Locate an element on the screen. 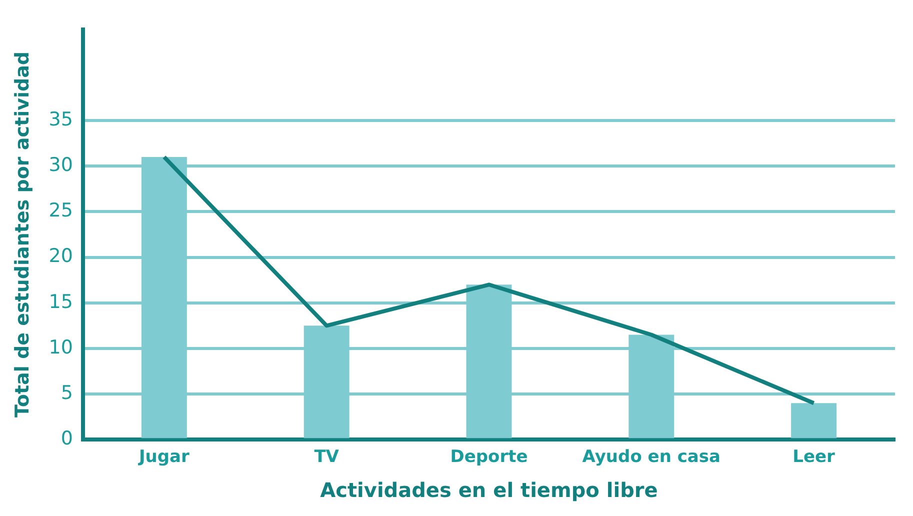 The height and width of the screenshot is (516, 913). x-tick-label: Deporte is located at coordinates (489, 457).